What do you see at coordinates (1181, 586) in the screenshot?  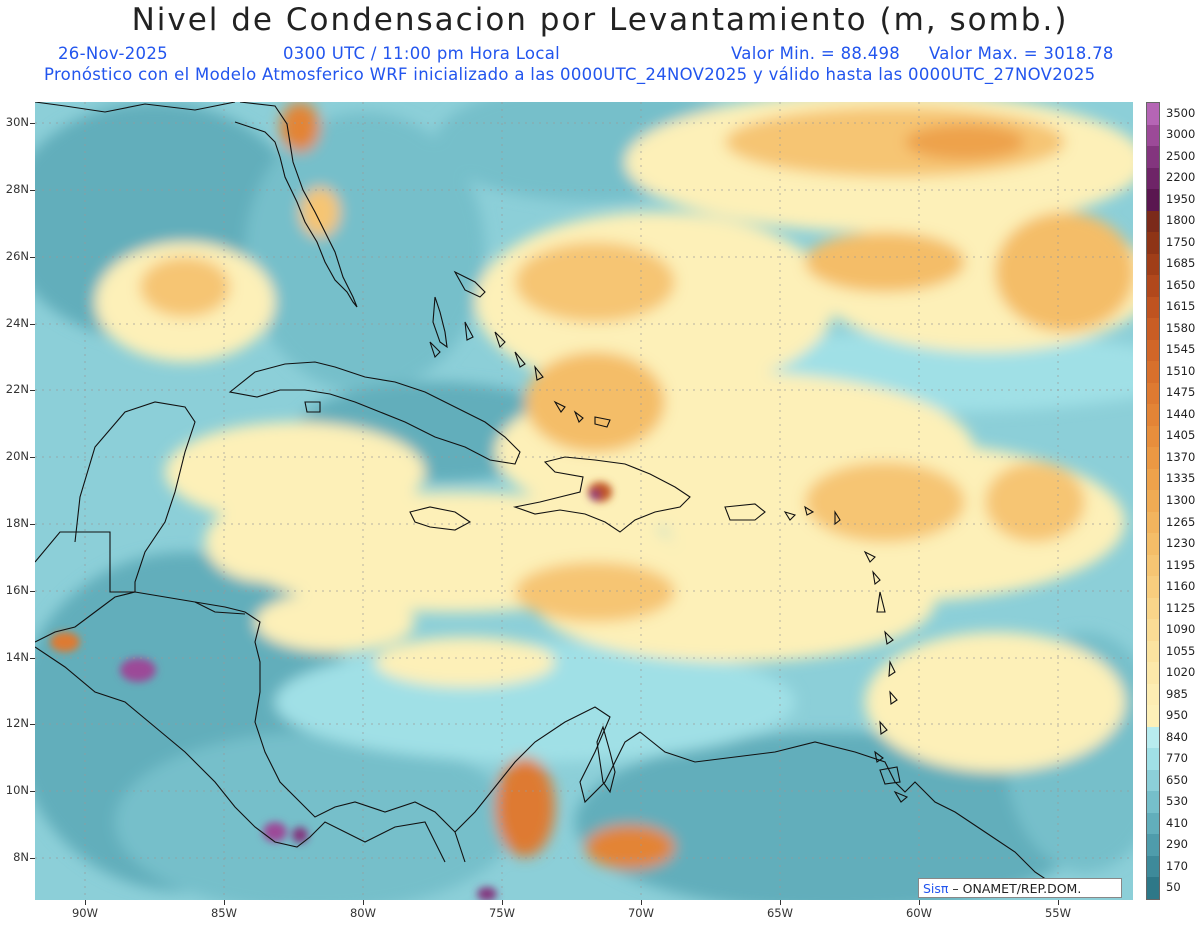 I see `colorbar-label: 1160` at bounding box center [1181, 586].